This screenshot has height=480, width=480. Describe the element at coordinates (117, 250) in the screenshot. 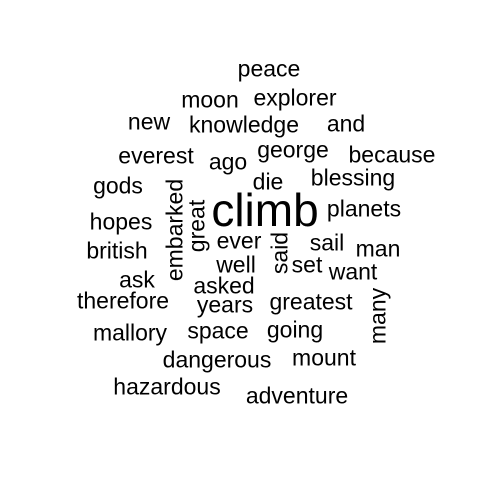

I see `word-british: british` at that location.